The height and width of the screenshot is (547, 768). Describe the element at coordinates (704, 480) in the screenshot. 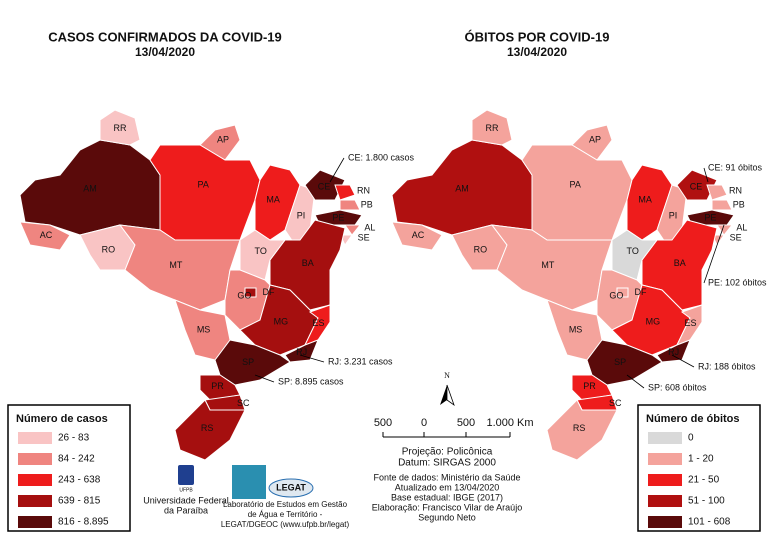

I see `legend-label: 21 - 50` at that location.